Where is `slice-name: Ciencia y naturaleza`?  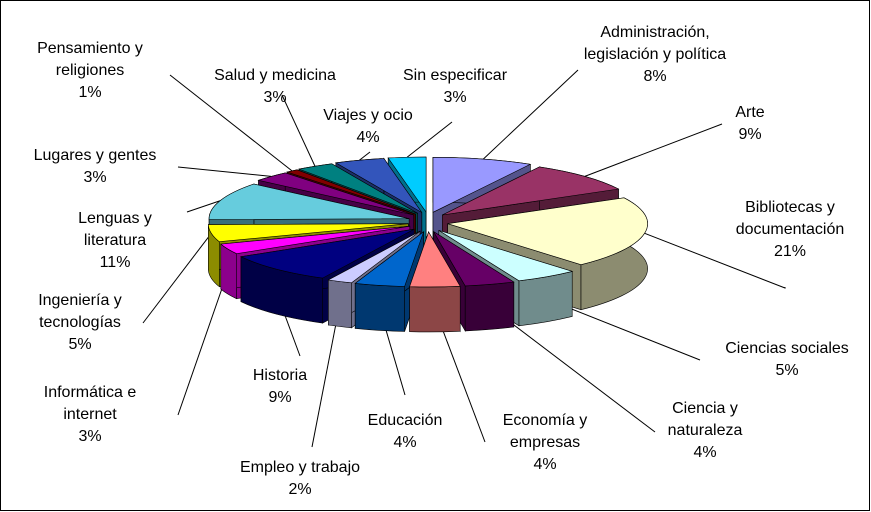 slice-name: Ciencia y naturaleza is located at coordinates (705, 419).